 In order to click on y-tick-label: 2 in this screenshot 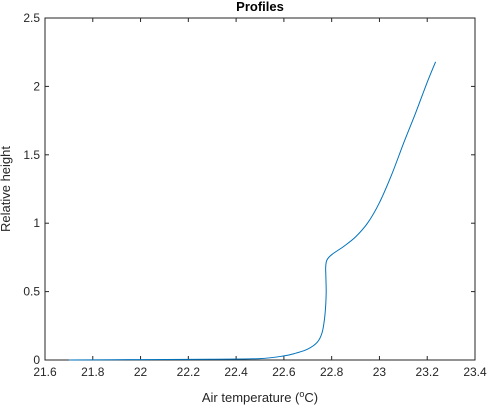, I will do `click(36, 86)`.